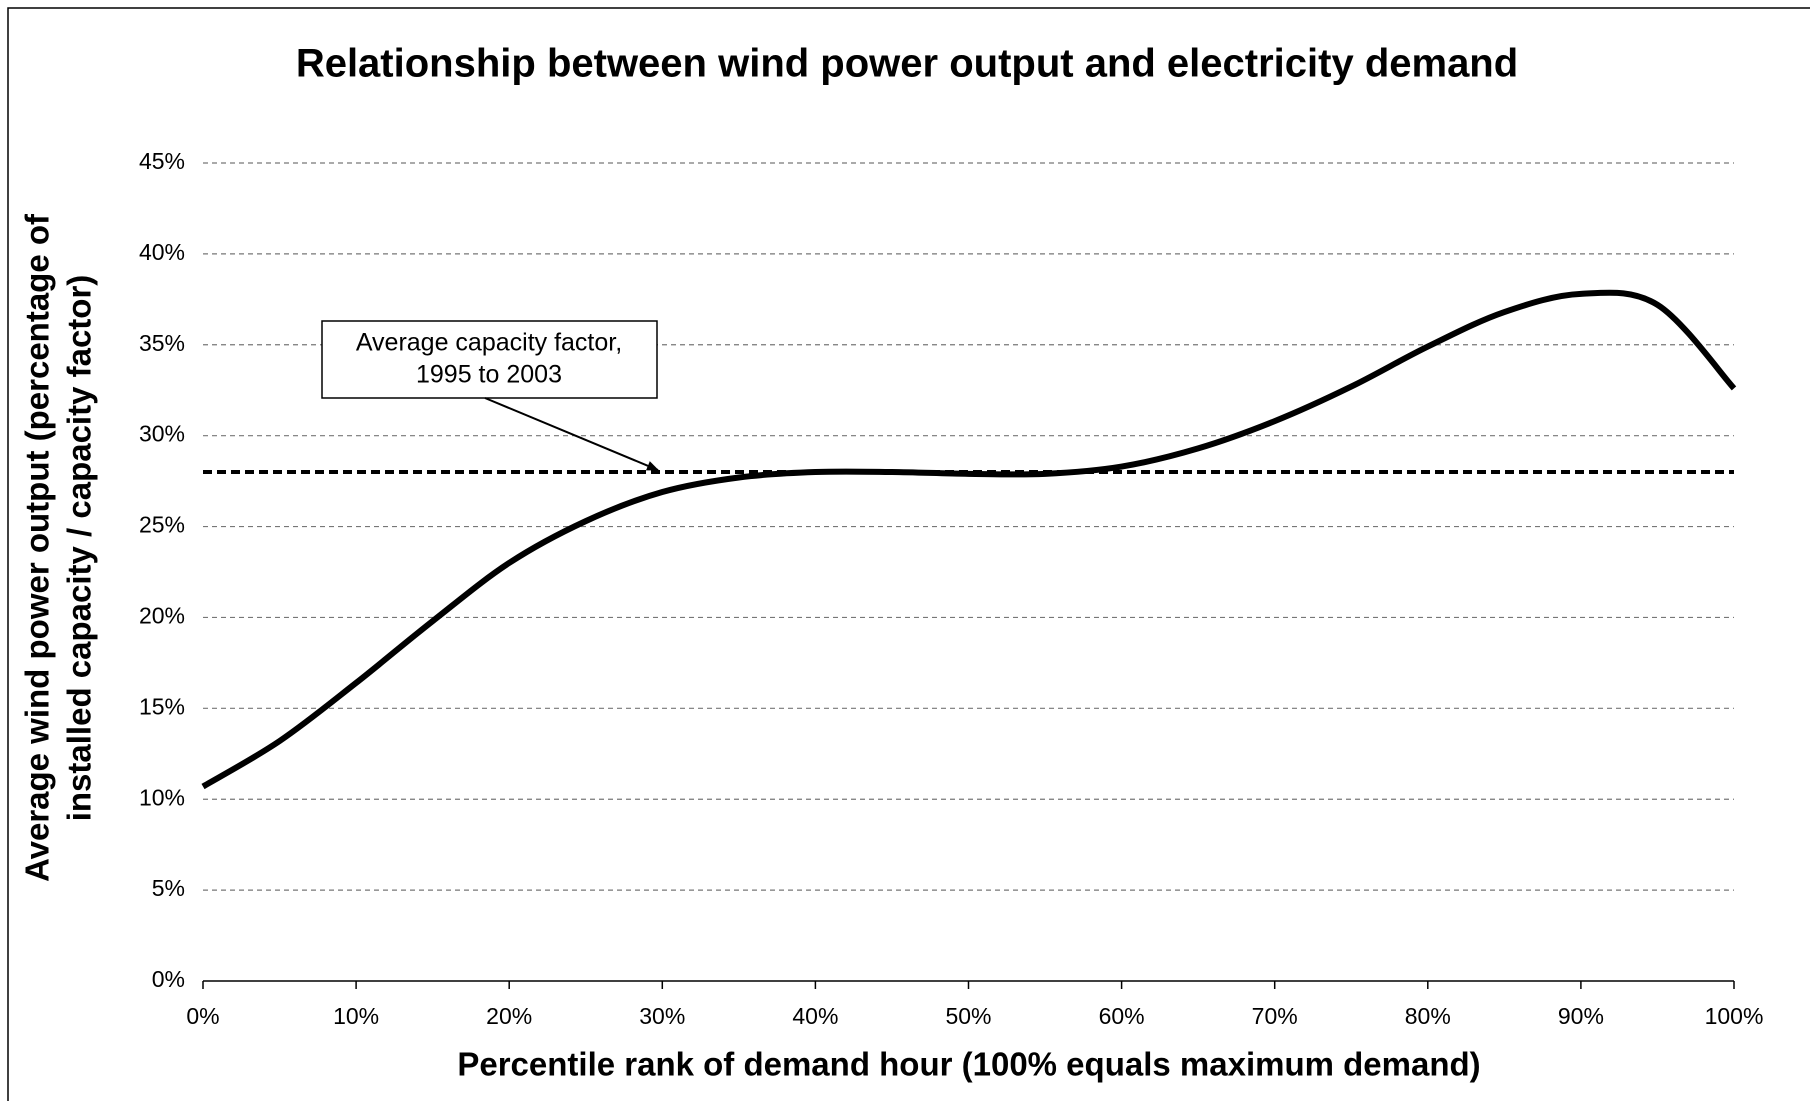  What do you see at coordinates (1734, 1016) in the screenshot?
I see `x-tick-label: 100%` at bounding box center [1734, 1016].